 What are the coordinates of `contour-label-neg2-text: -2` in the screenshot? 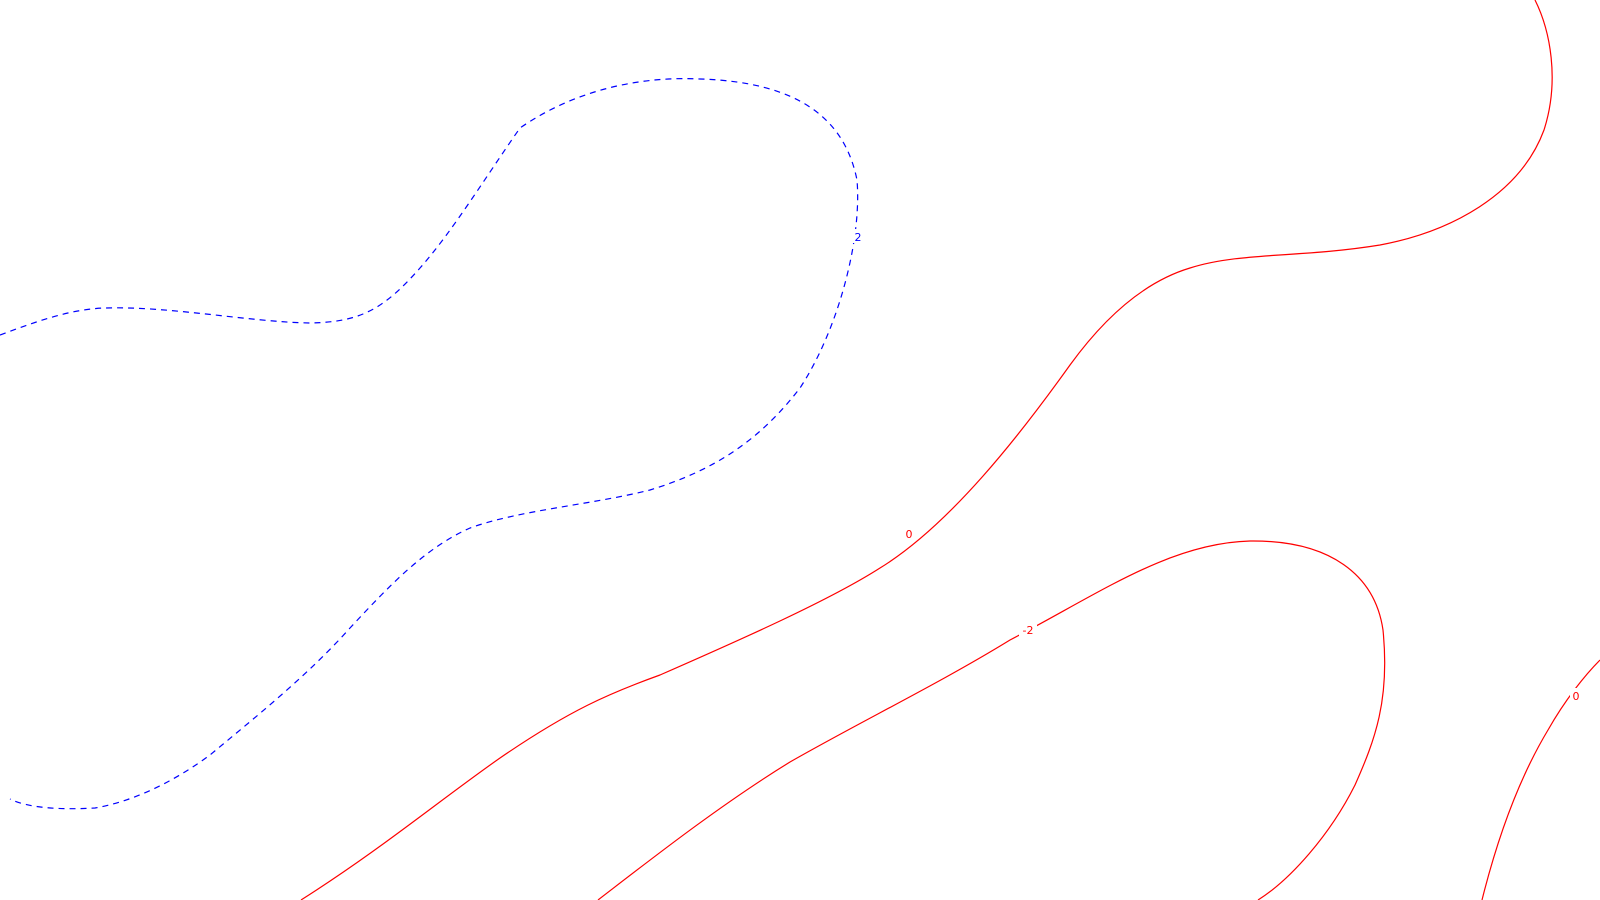 It's located at (1028, 630).